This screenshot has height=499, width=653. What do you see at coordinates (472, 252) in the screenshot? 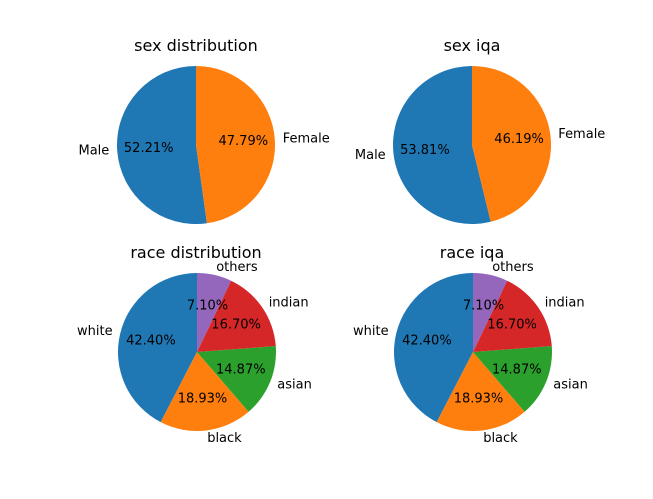
I see `chart-title: race iqa` at bounding box center [472, 252].